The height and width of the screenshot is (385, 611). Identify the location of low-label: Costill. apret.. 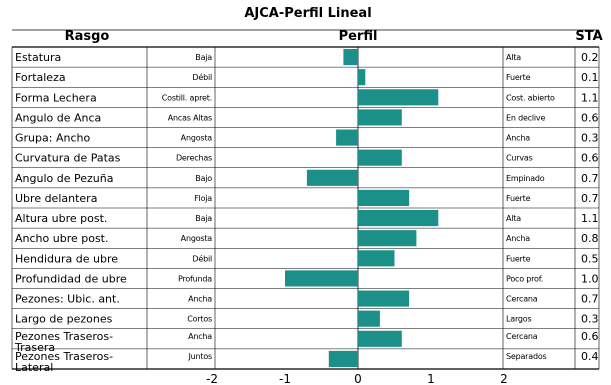
(187, 97).